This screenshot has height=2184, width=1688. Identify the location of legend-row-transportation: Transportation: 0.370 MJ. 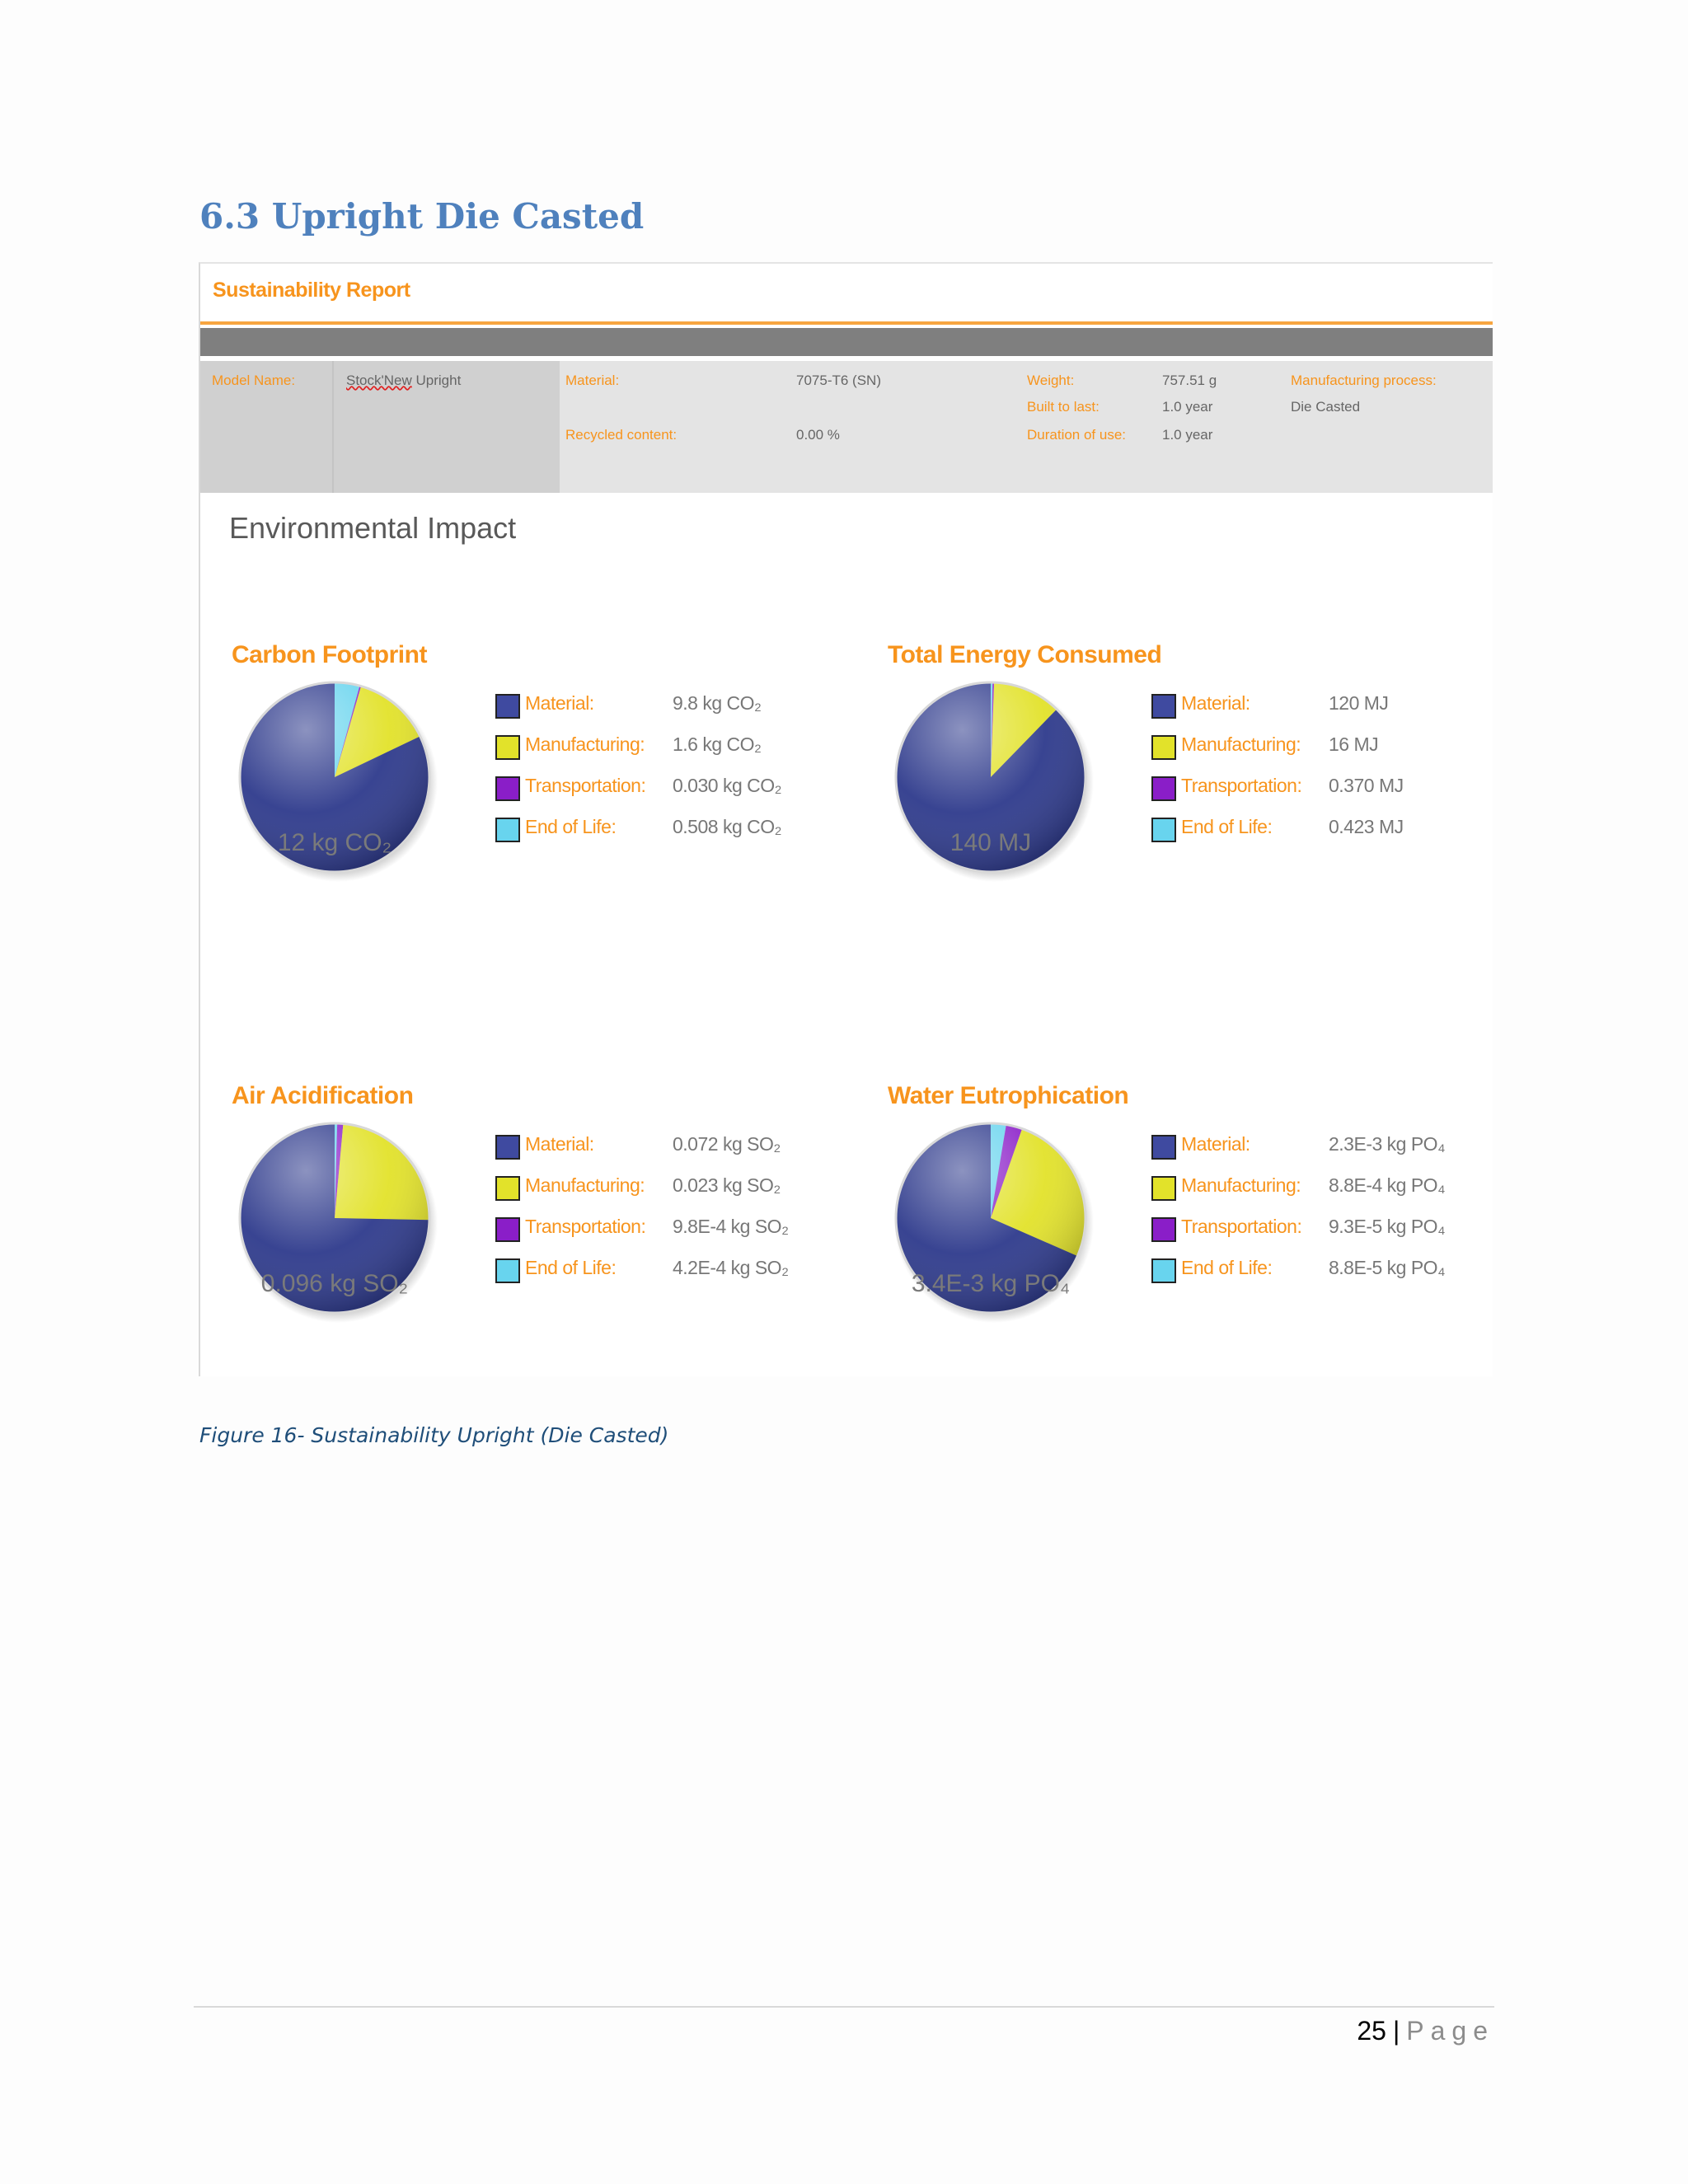
(1333, 790).